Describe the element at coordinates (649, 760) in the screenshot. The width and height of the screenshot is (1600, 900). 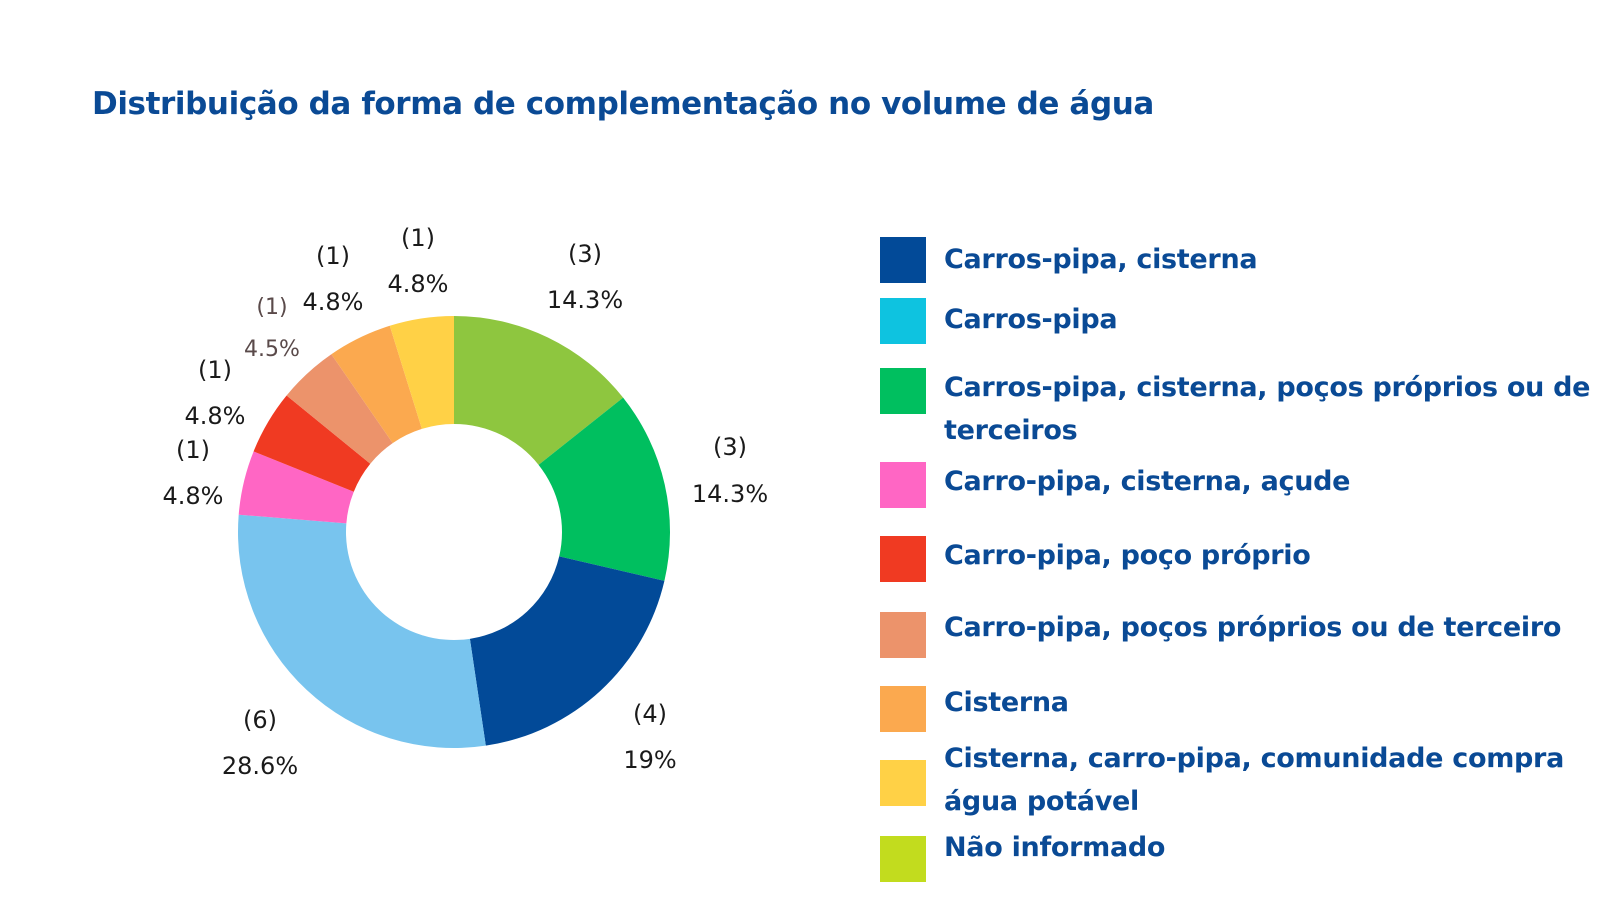
I see `slice-percent-label: 19%` at that location.